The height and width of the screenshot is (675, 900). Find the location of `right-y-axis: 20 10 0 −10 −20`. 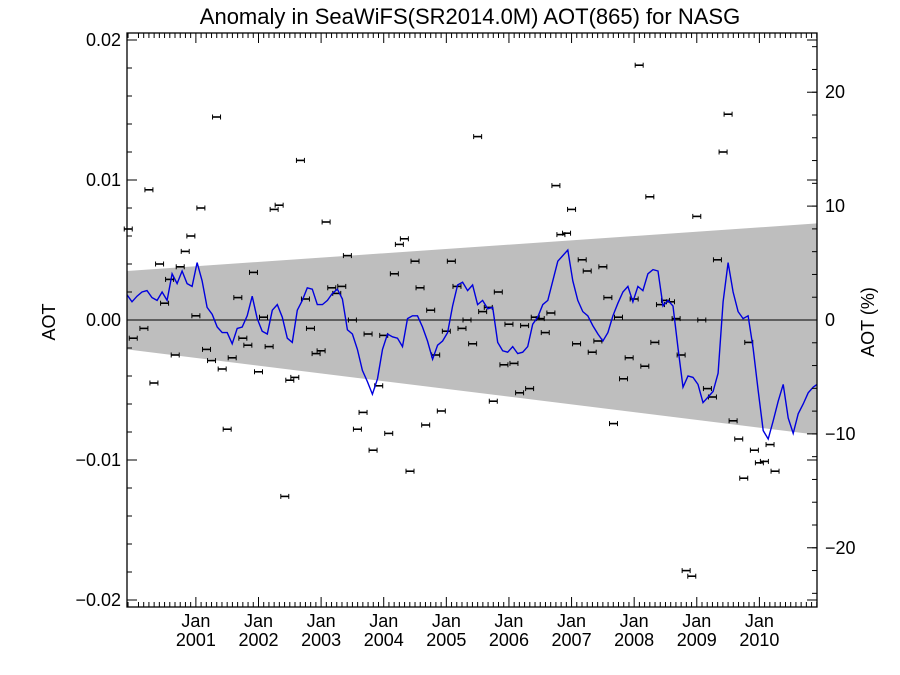

right-y-axis: 20 10 0 −10 −20 is located at coordinates (831, 320).